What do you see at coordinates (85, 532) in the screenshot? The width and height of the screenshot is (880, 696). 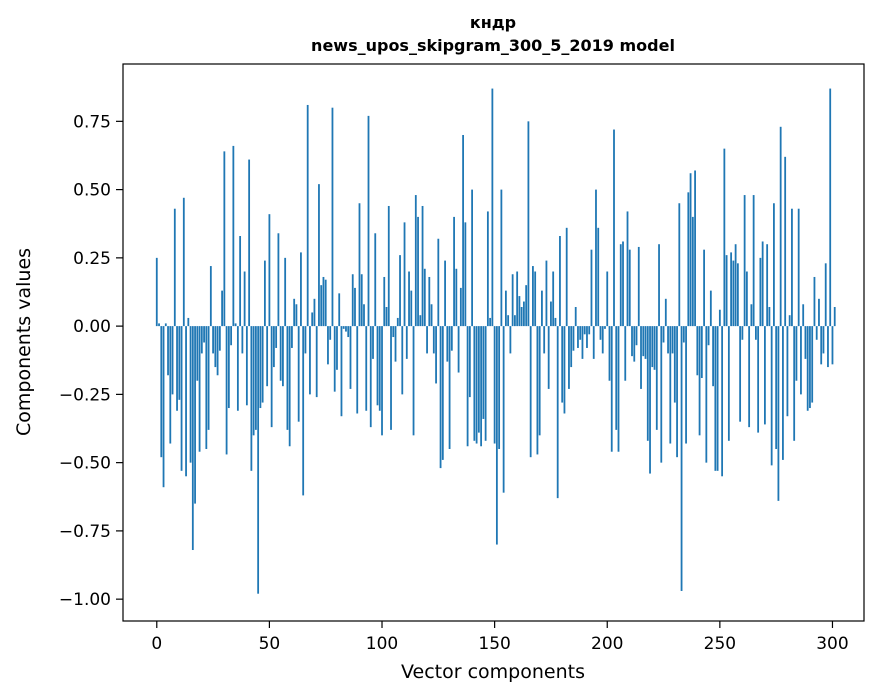 I see `y-tick-label: −0.75` at bounding box center [85, 532].